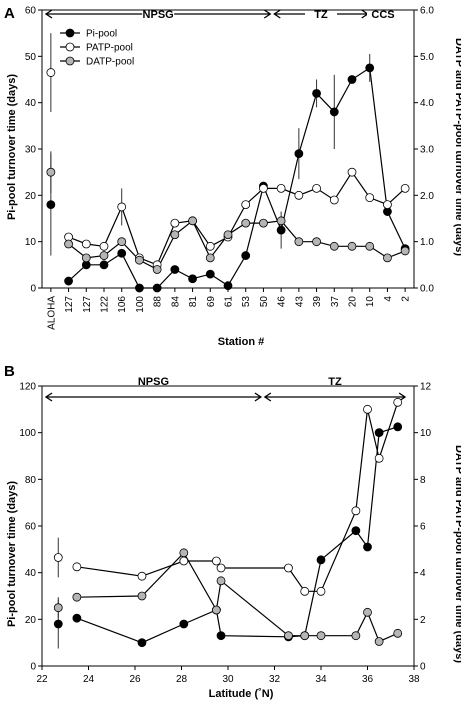 This screenshot has width=461, height=705. Describe the element at coordinates (33, 289) in the screenshot. I see `panel-a-y-tick-label: 0` at that location.